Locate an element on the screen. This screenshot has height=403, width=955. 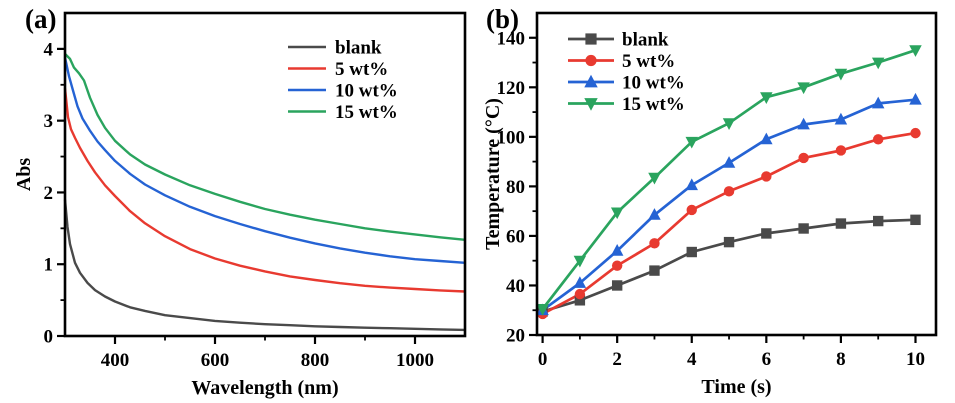
svg-text: 6 is located at coordinates (767, 359).